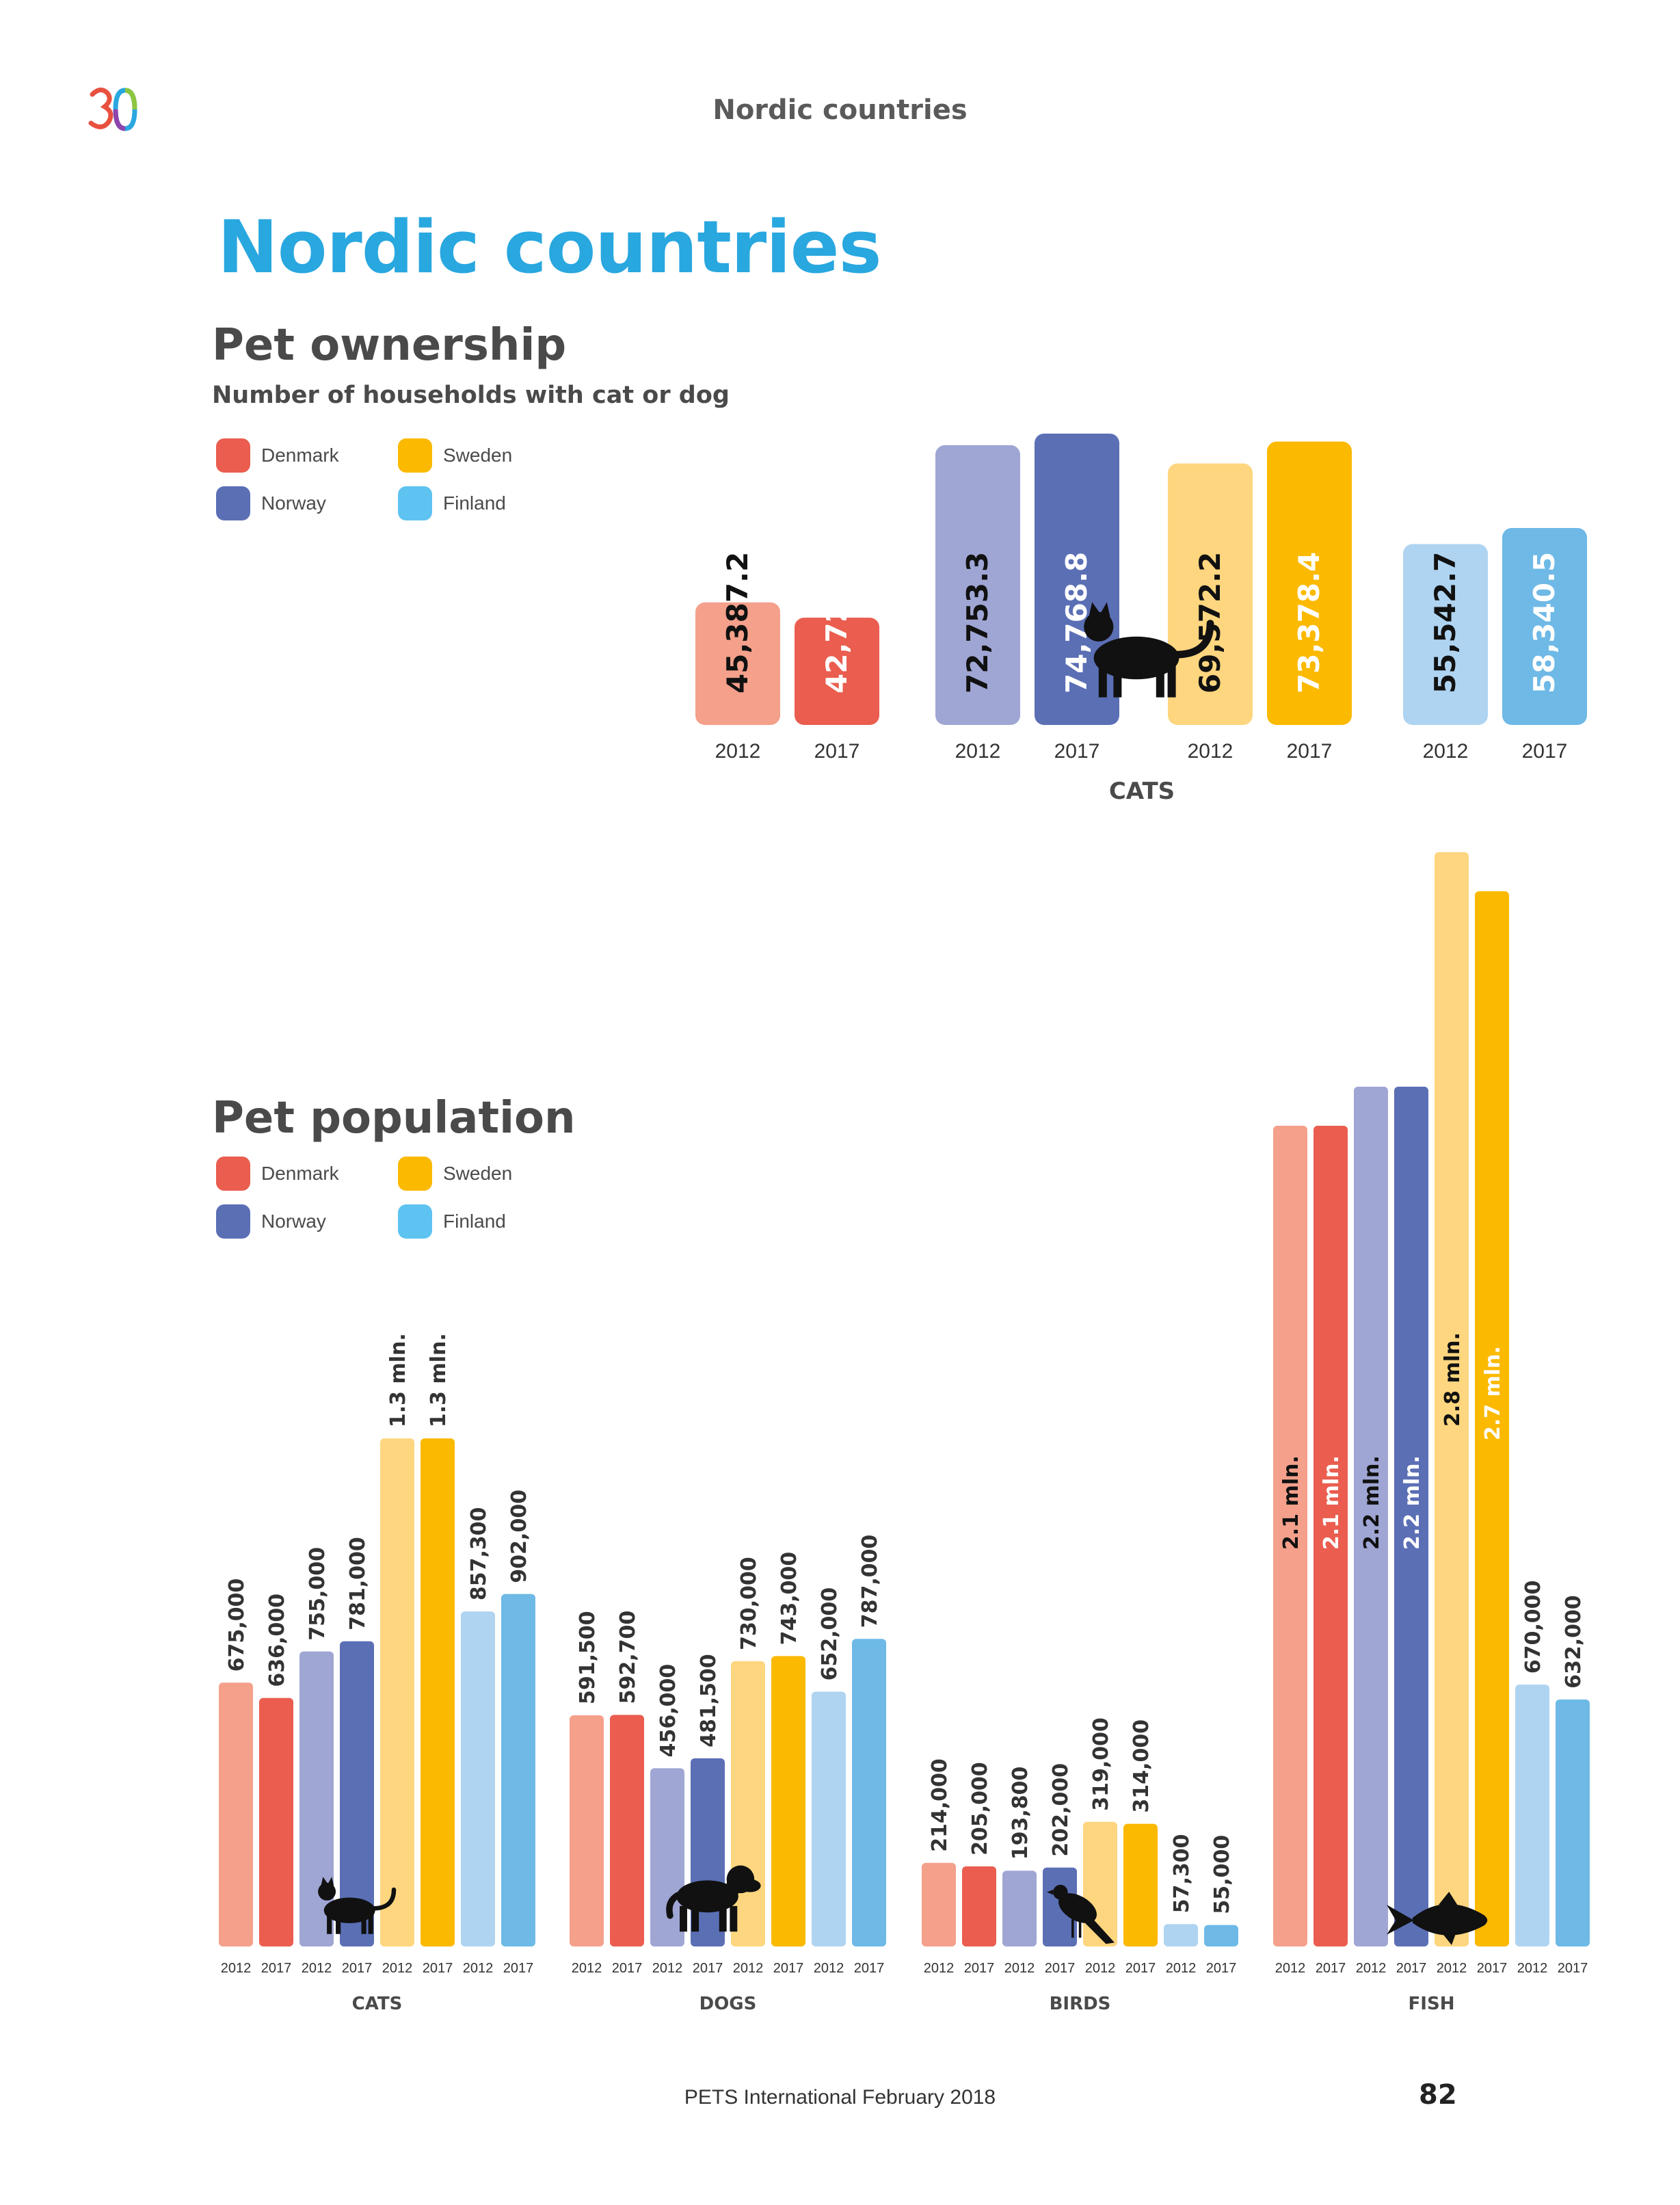  I want to click on data-label: 2.1 mln., so click(1291, 1503).